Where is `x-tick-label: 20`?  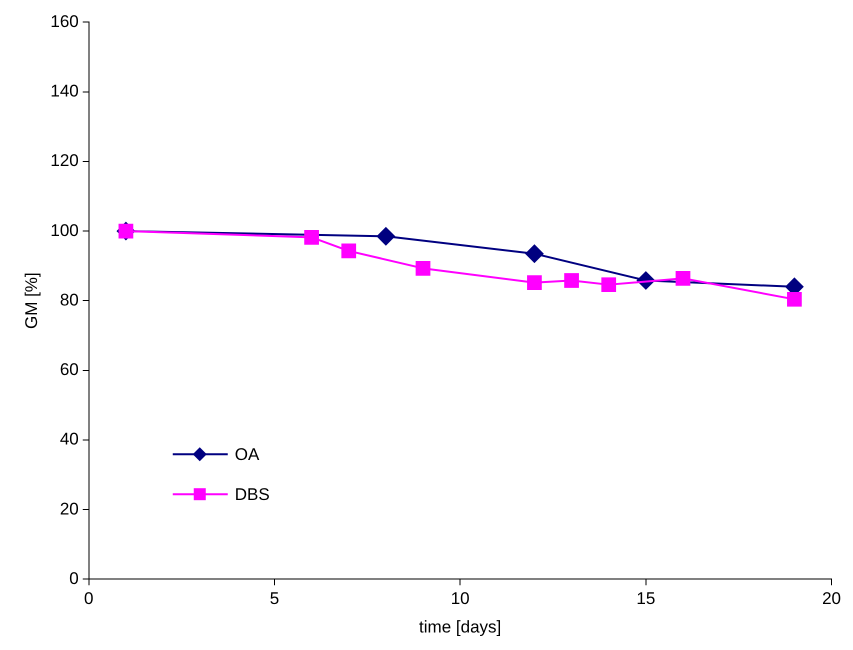
x-tick-label: 20 is located at coordinates (832, 598).